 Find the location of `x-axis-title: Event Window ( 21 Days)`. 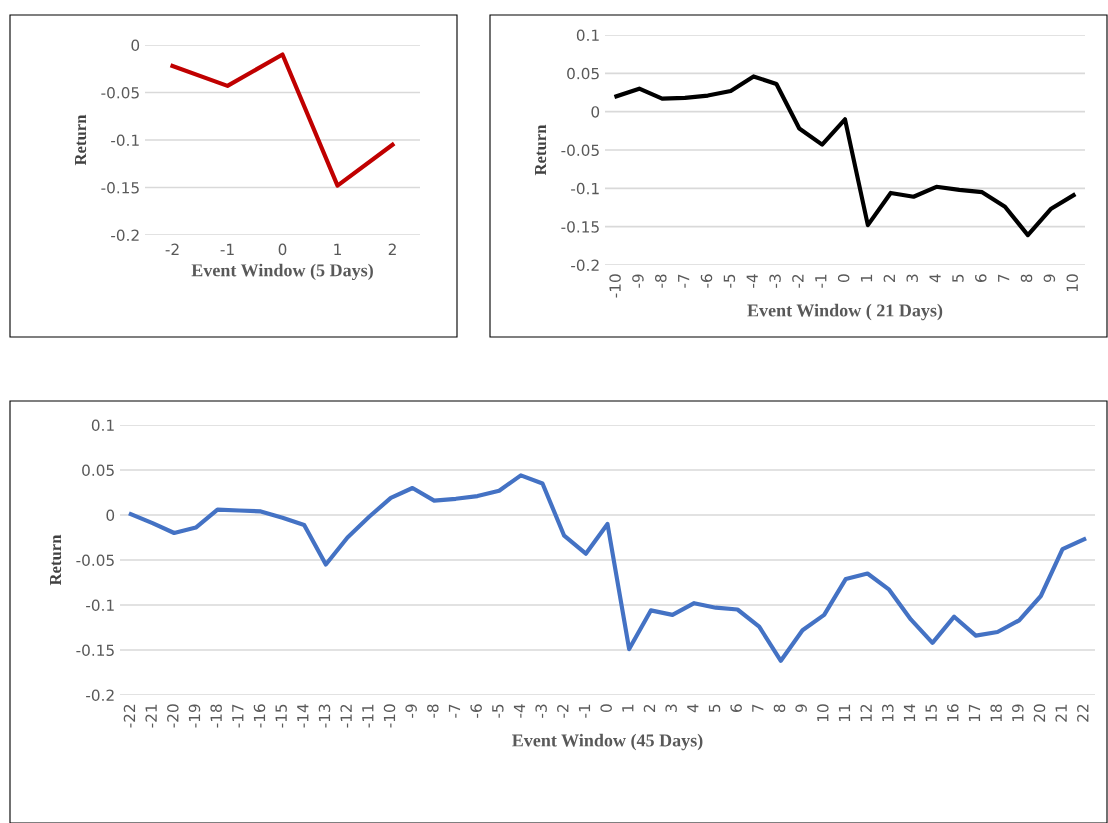

x-axis-title: Event Window ( 21 Days) is located at coordinates (845, 312).